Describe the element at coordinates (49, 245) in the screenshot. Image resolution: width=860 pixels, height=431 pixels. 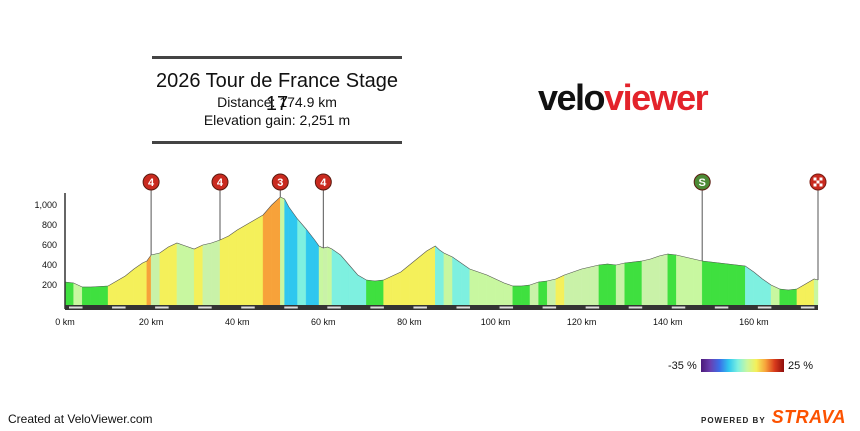
I see `y-tick-label: 600` at that location.